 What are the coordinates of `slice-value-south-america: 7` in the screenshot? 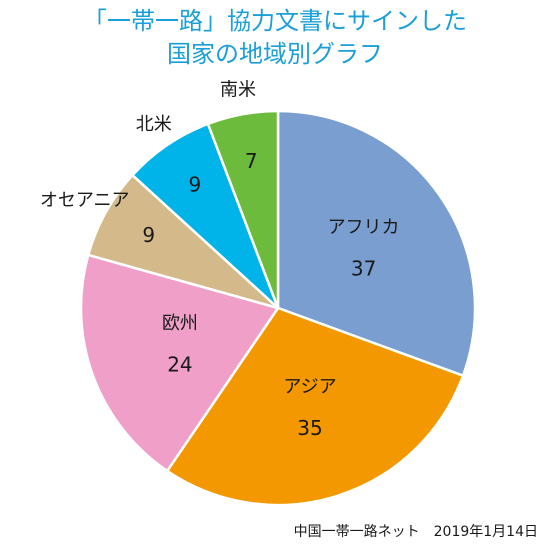 It's located at (251, 161).